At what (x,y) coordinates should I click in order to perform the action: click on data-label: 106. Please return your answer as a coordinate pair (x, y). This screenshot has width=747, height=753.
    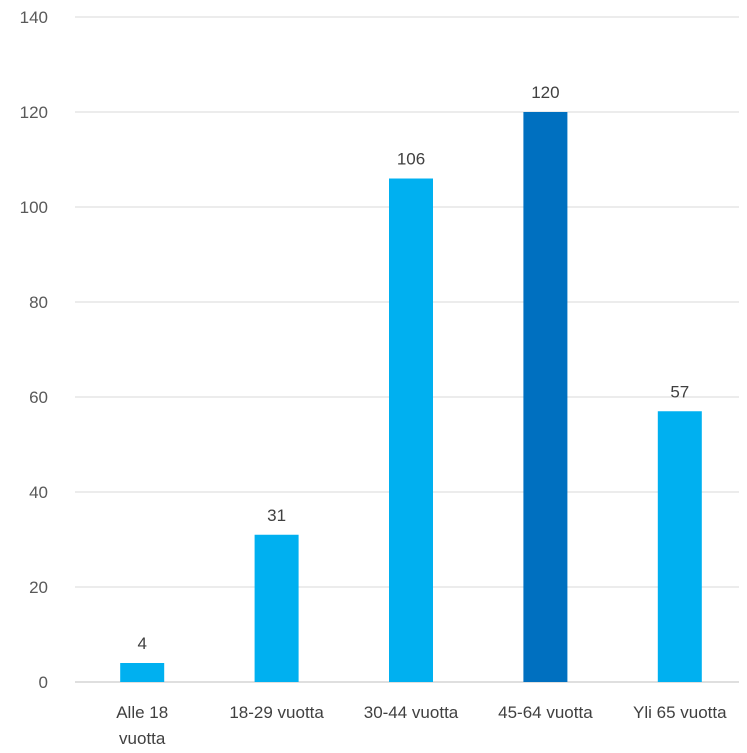
    Looking at the image, I should click on (411, 159).